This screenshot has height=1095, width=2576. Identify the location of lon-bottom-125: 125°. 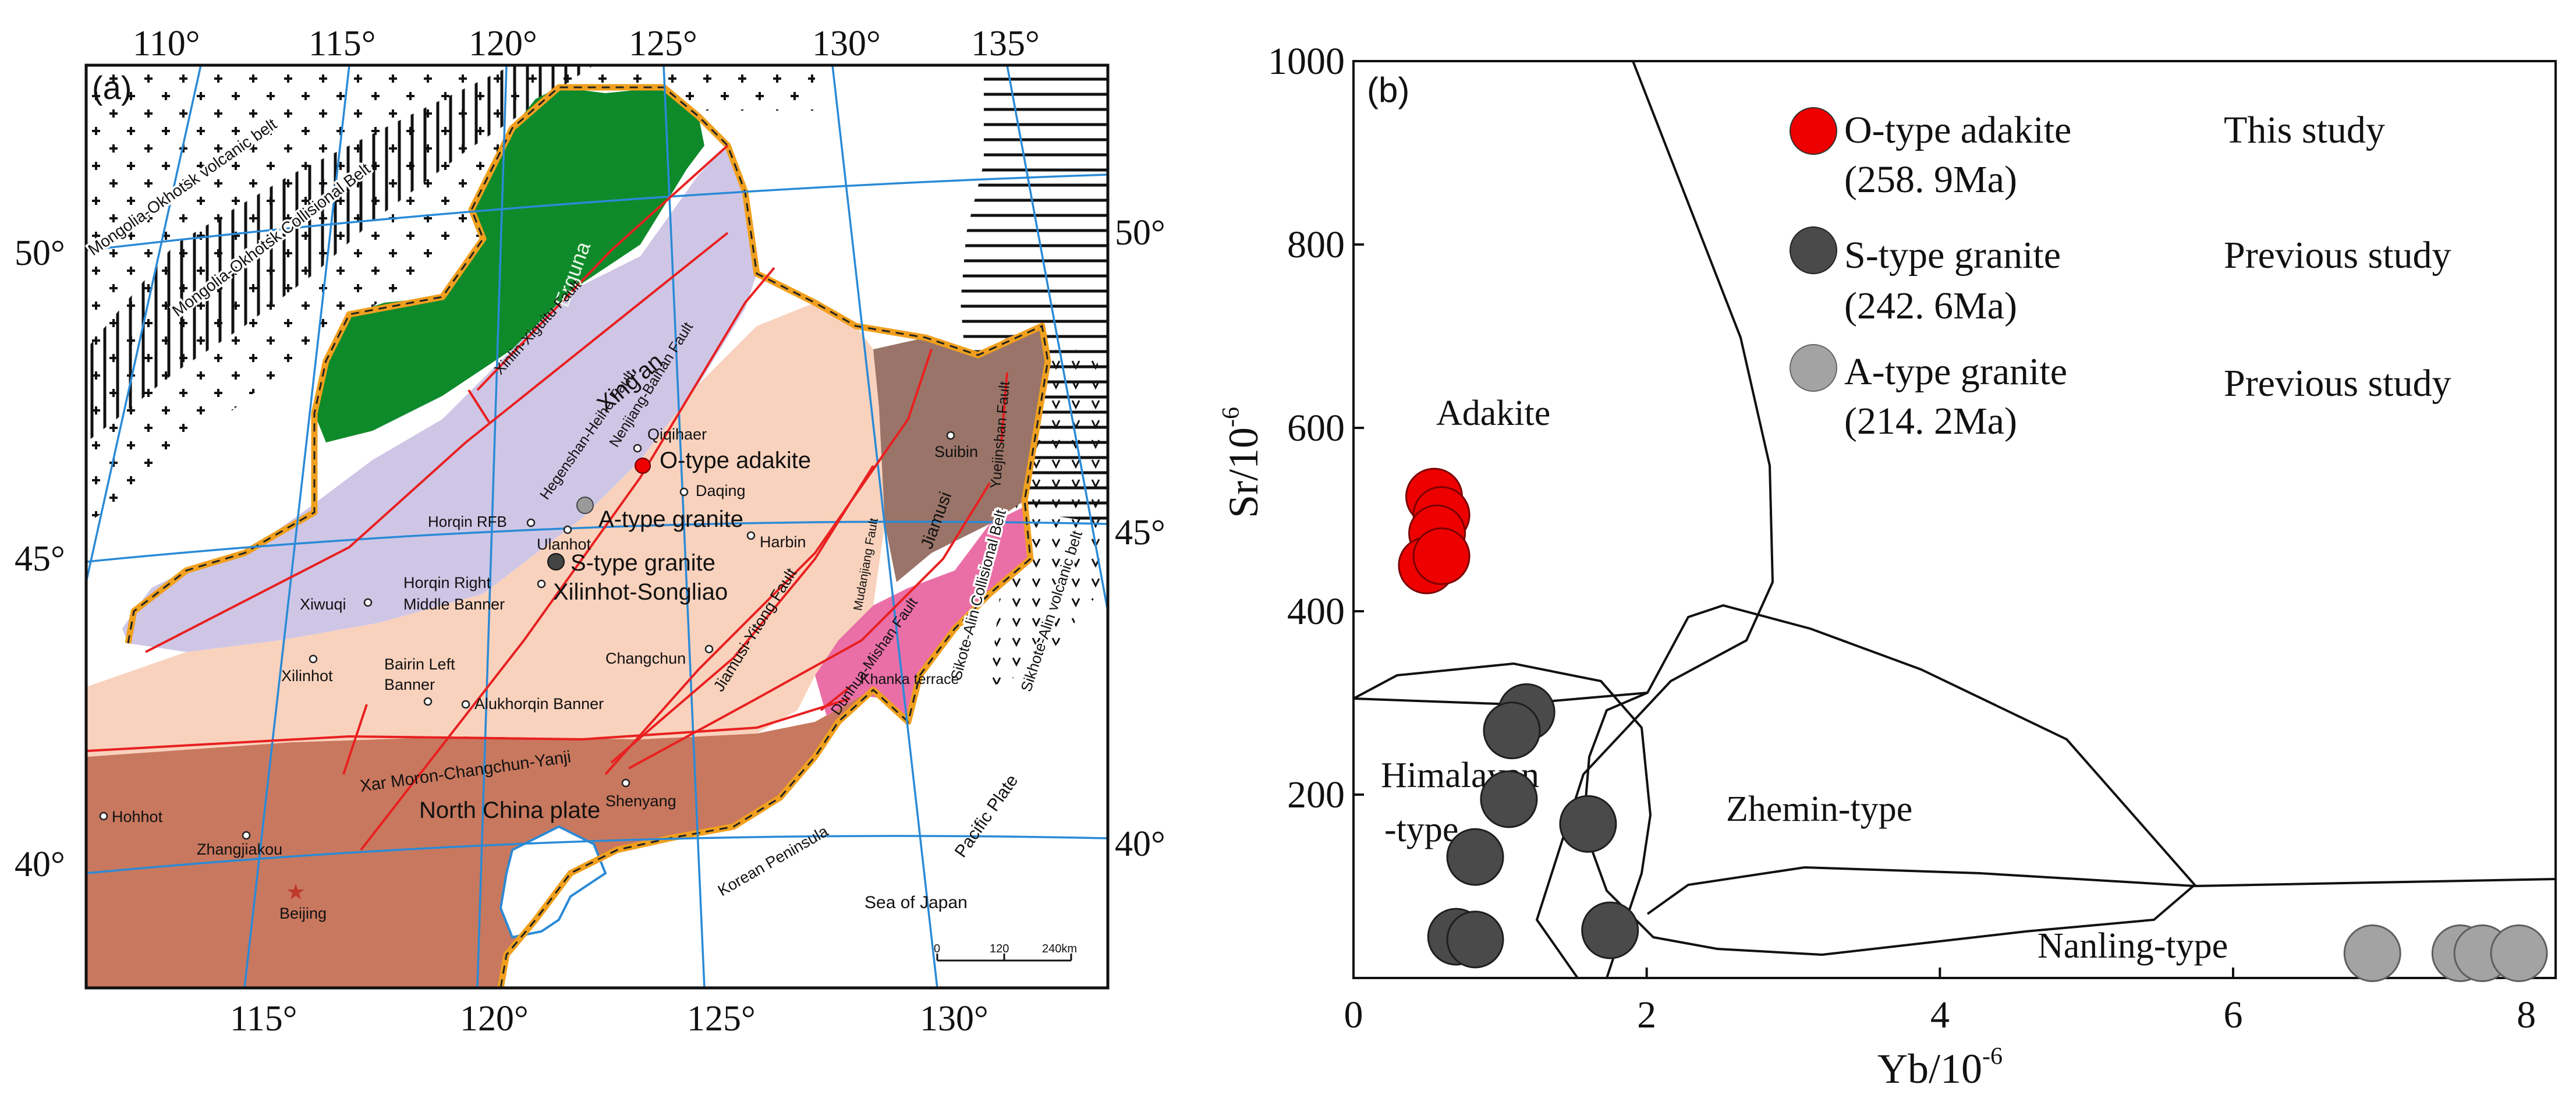
(721, 1019).